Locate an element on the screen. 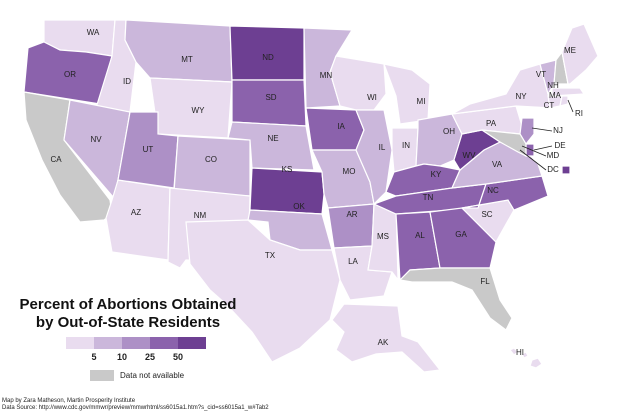 Image resolution: width=630 pixels, height=420 pixels. legend-tick-0: 5 is located at coordinates (94, 357).